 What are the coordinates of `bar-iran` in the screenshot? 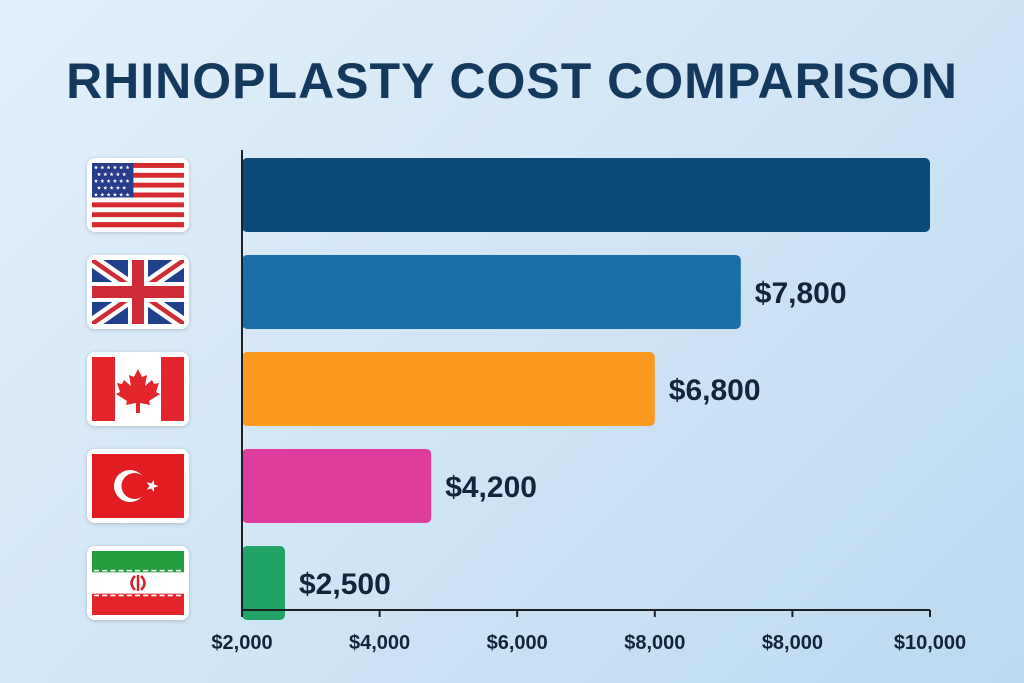 It's located at (263, 583).